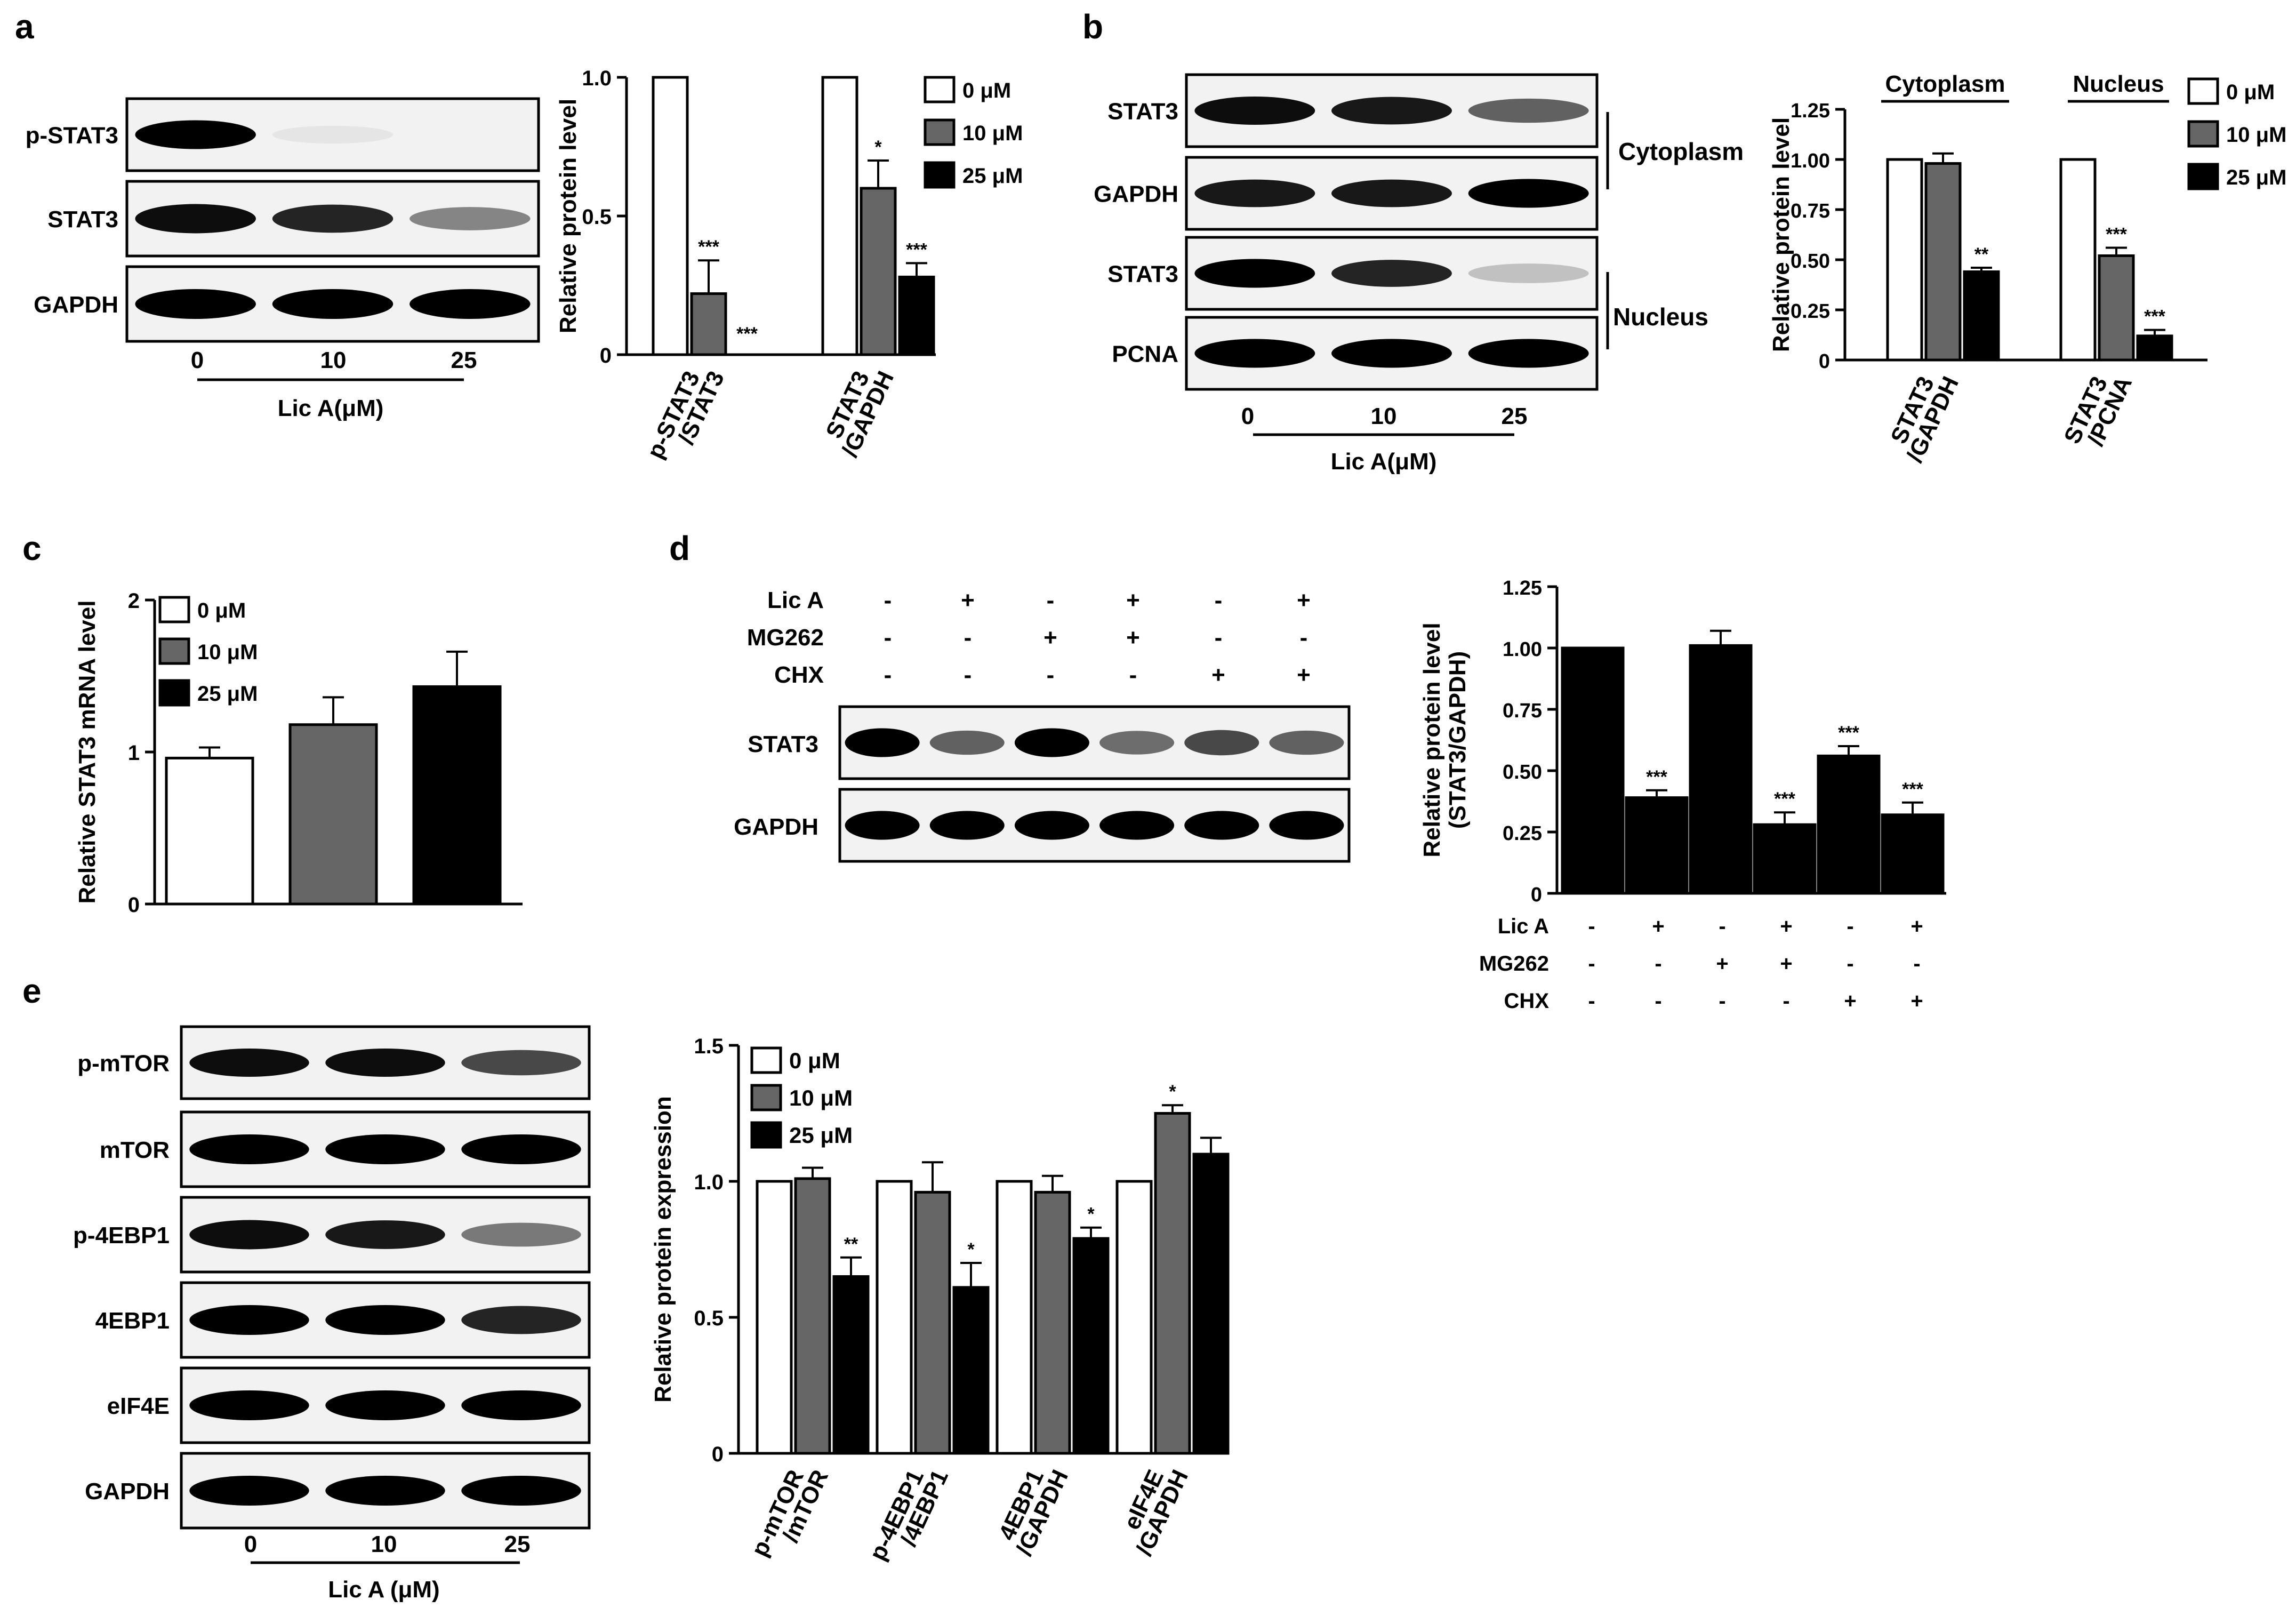  I want to click on blot-label: p-mTOR, so click(123, 1064).